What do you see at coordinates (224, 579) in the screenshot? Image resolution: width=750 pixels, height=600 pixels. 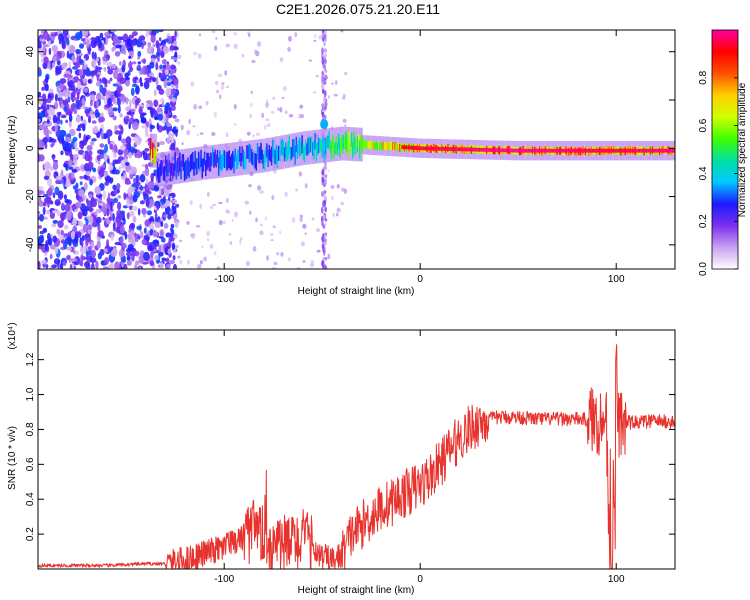 I see `snr-x-tick-label-0: -100` at bounding box center [224, 579].